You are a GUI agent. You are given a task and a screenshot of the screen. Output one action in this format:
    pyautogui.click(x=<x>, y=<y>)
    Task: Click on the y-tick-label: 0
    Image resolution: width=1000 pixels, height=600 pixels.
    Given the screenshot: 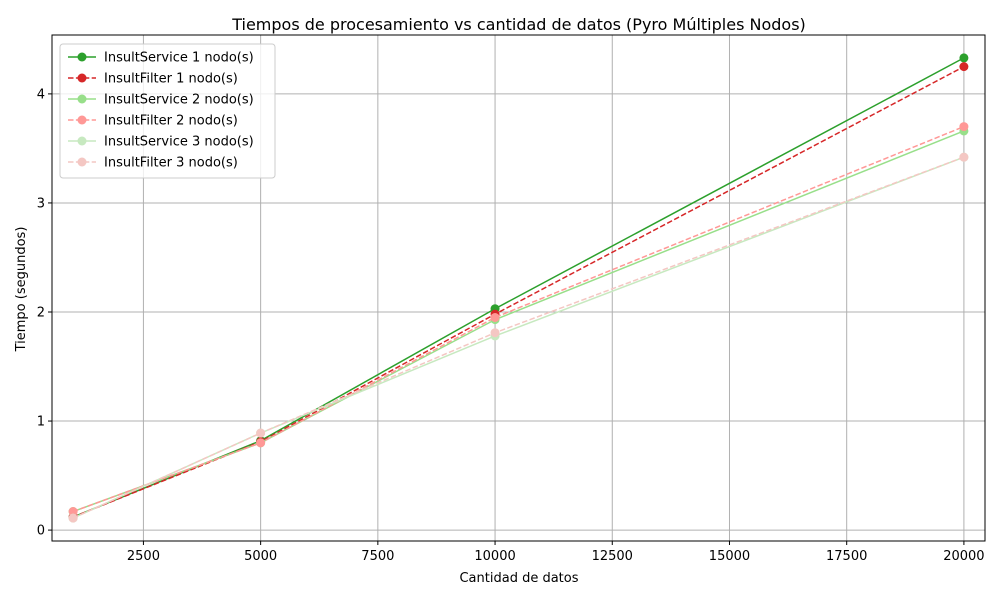 What is the action you would take?
    pyautogui.click(x=41, y=531)
    